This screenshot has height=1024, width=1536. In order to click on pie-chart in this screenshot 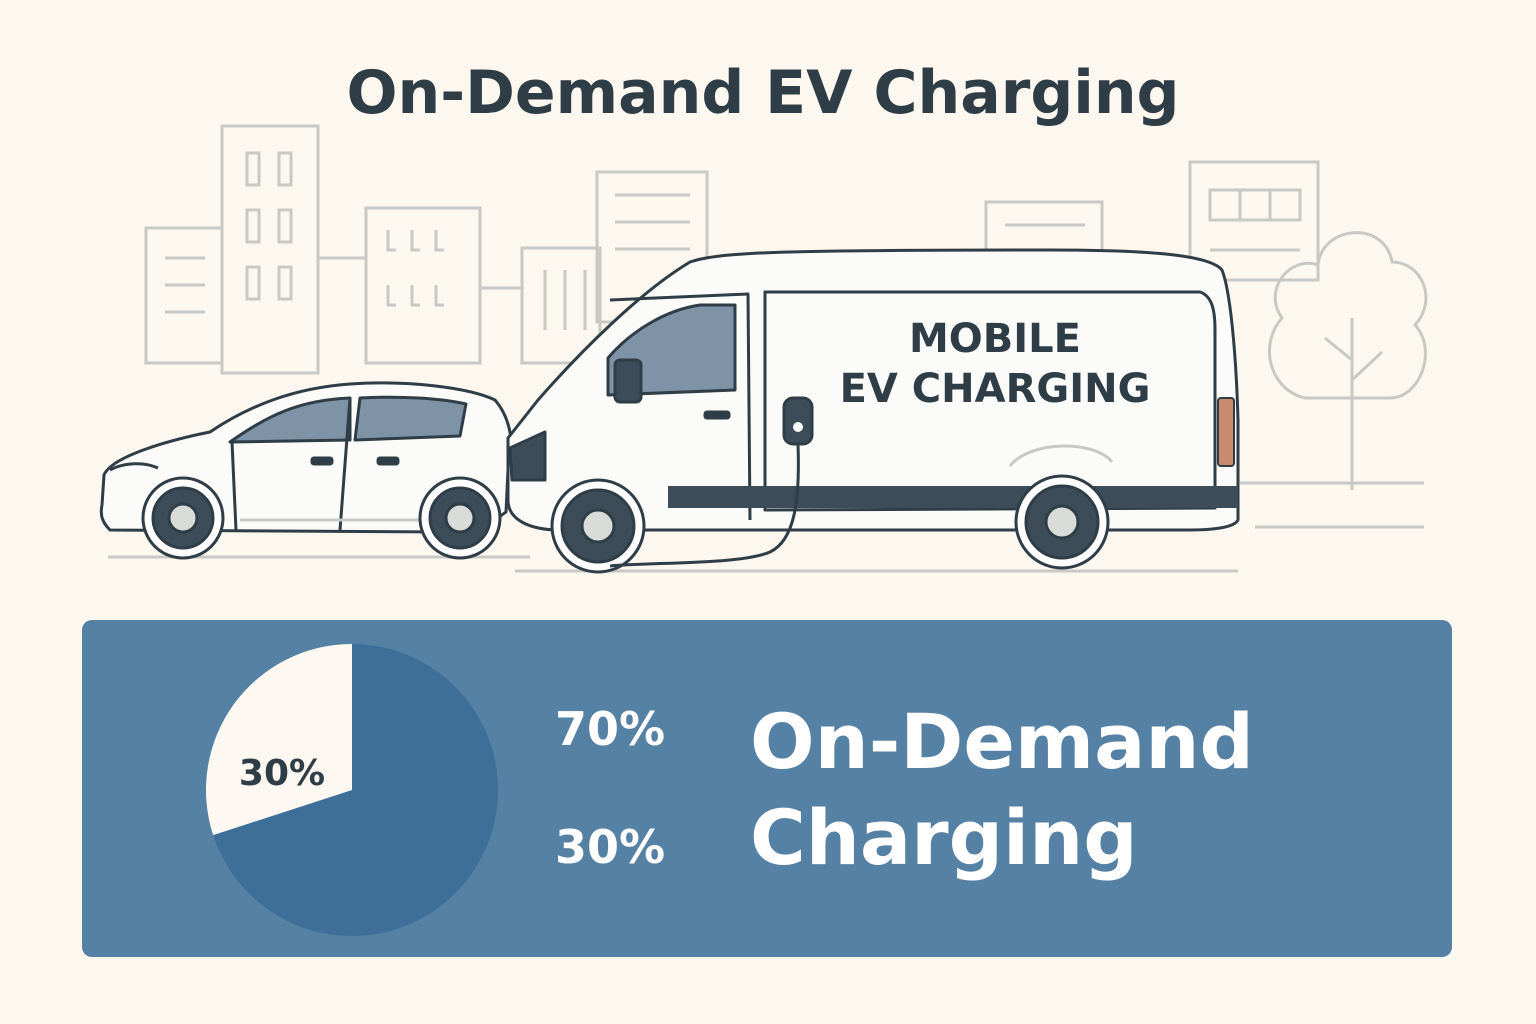, I will do `click(352, 790)`.